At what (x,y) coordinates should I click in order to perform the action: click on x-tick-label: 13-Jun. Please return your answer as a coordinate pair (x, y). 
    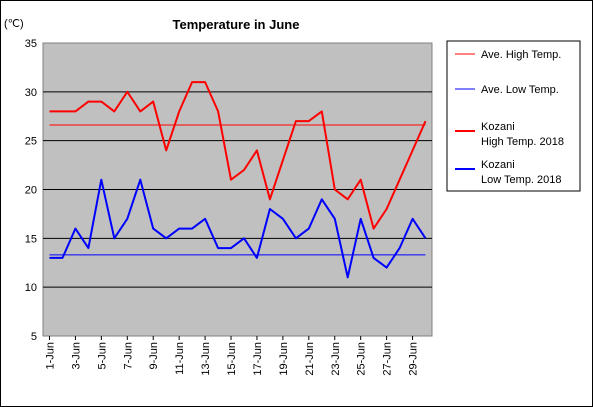
    Looking at the image, I should click on (206, 359).